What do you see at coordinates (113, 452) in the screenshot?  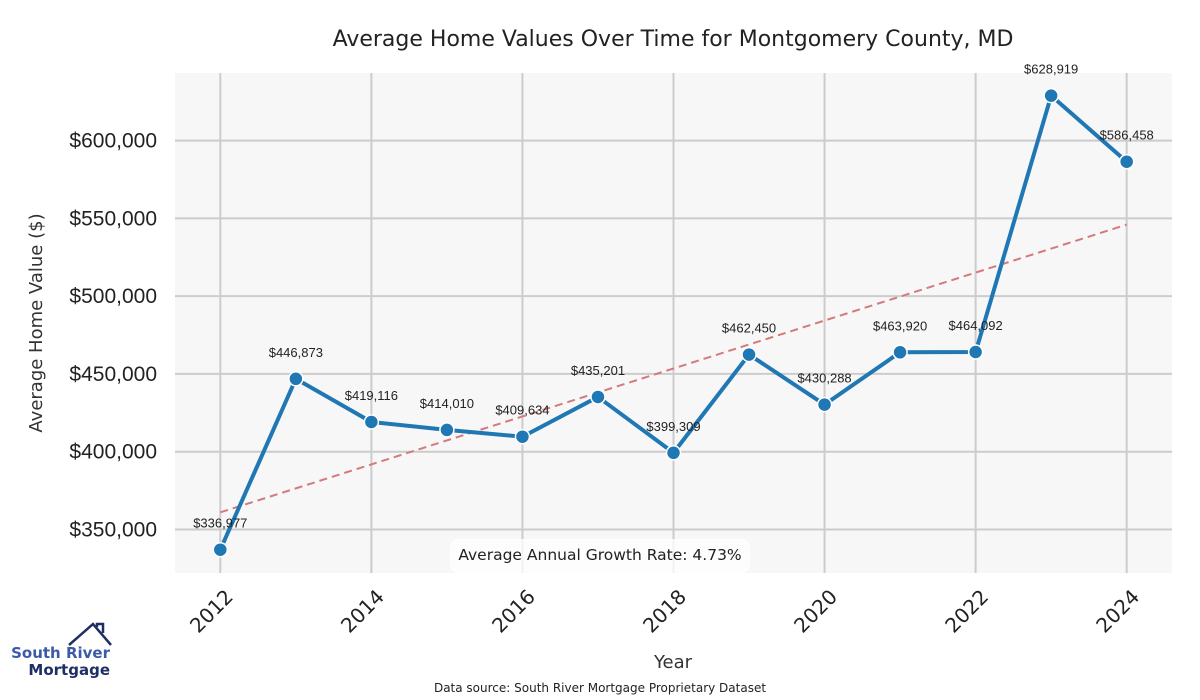 I see `y-tick-label: $400,000` at bounding box center [113, 452].